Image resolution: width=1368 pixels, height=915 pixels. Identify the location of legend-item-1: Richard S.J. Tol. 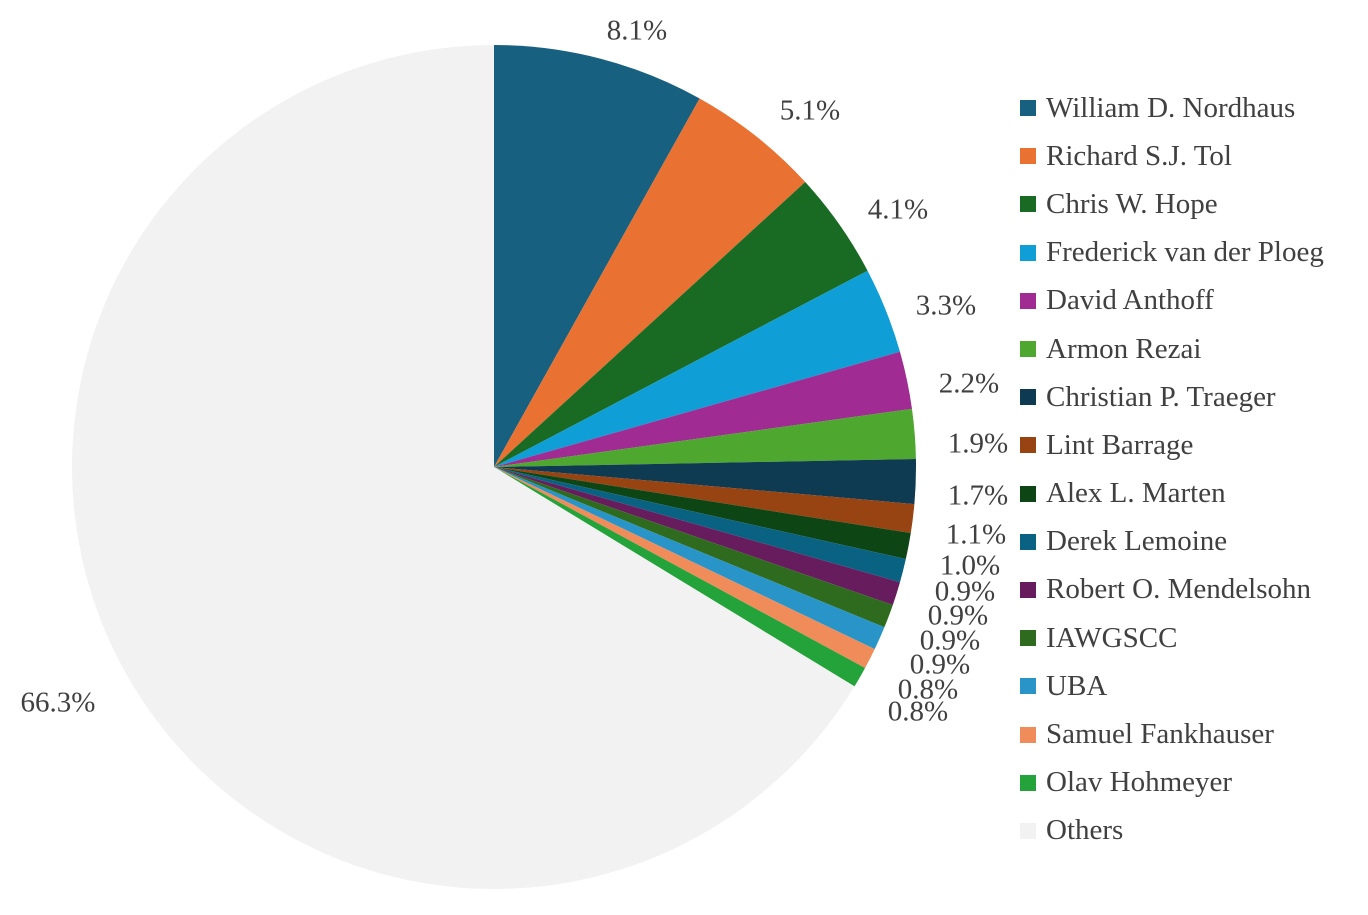
(1172, 156).